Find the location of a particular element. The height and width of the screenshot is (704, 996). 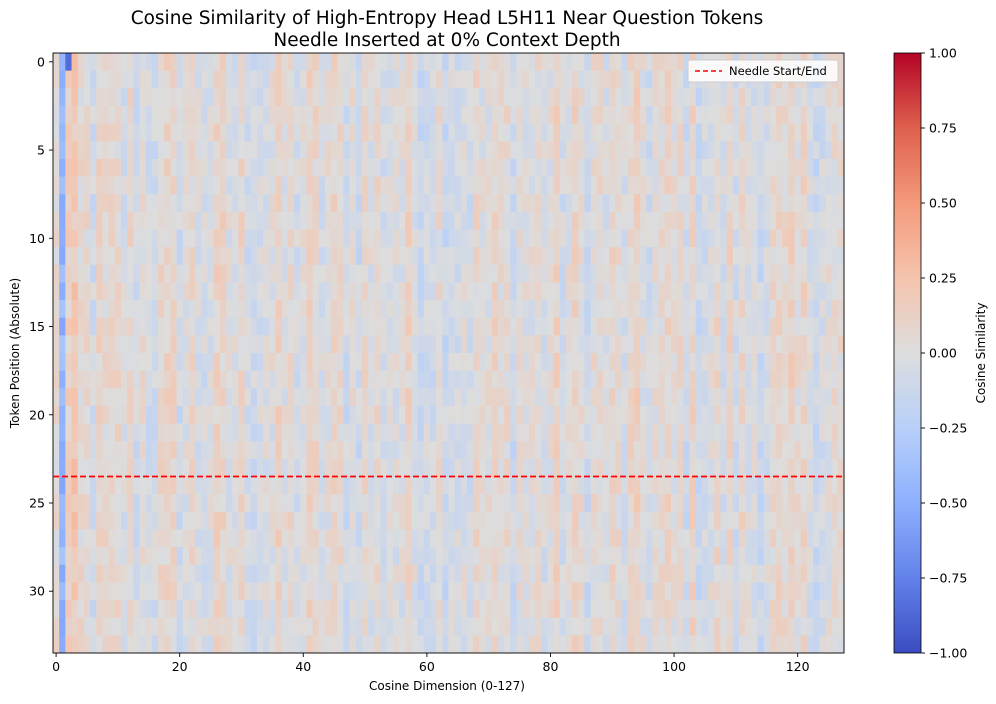

colorbar-tick-label: 0.00 is located at coordinates (943, 353).